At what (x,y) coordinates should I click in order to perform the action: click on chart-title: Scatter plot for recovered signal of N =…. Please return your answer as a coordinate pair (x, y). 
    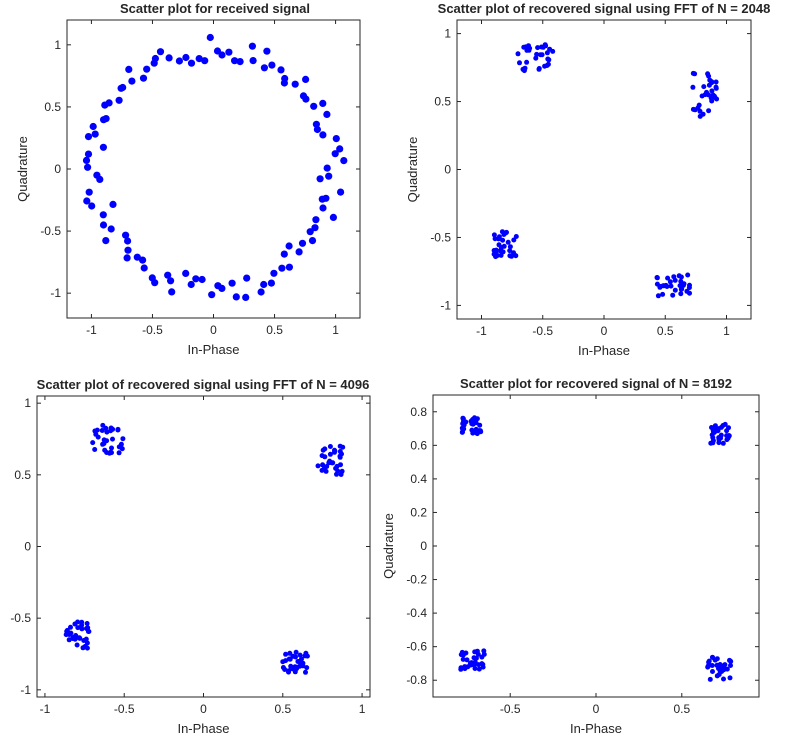
    Looking at the image, I should click on (596, 383).